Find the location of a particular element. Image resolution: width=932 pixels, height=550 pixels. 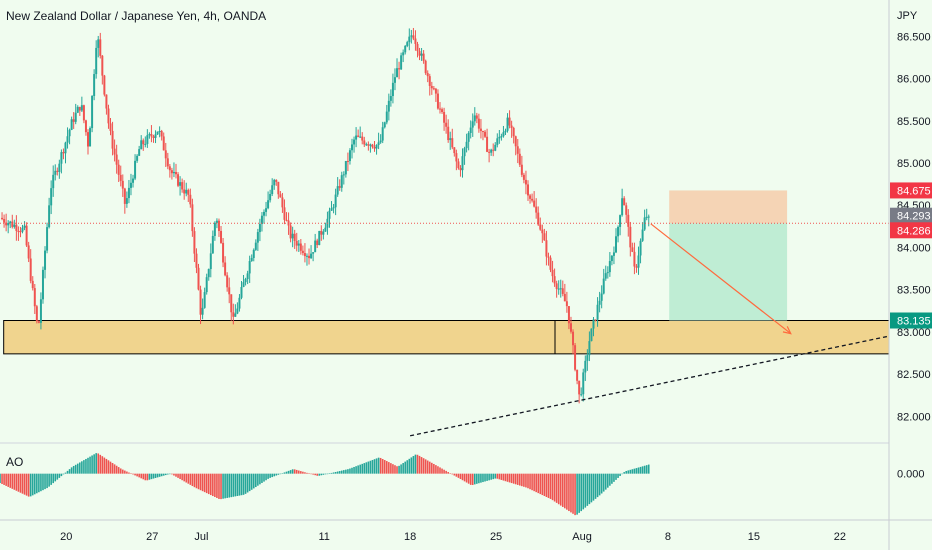

stop-loss-area is located at coordinates (728, 207).